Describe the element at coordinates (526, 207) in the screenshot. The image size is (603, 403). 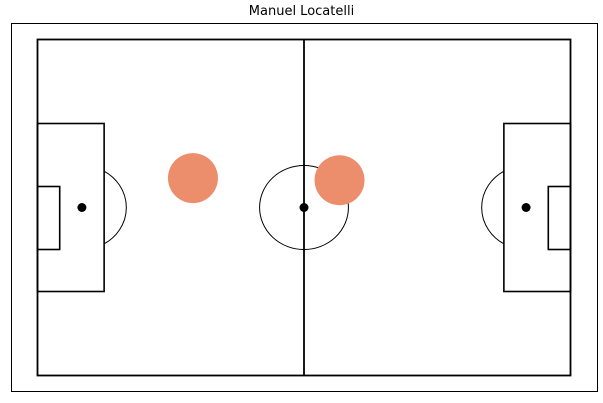
I see `right-penalty-spot` at that location.